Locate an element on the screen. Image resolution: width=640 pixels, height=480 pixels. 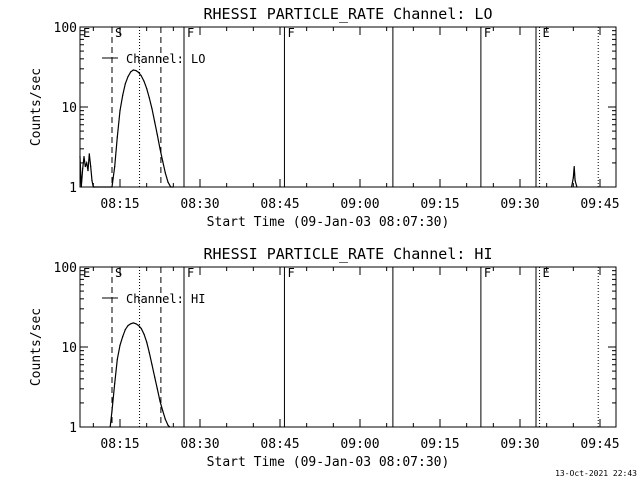
chart1-x-tick-label: 09:30 is located at coordinates (519, 444).